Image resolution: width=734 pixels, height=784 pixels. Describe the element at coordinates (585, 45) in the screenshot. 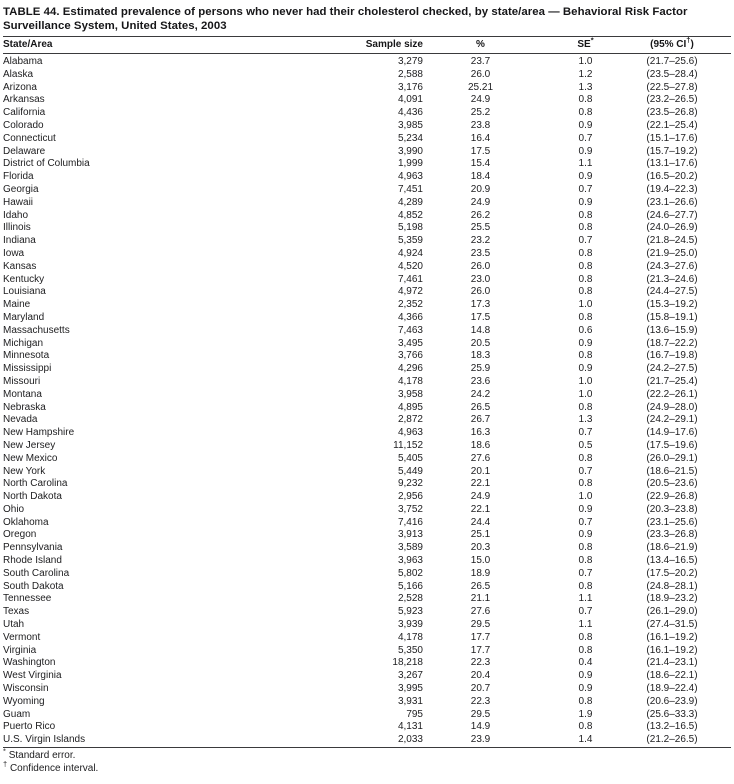

I see `column-header-3: SE*` at that location.